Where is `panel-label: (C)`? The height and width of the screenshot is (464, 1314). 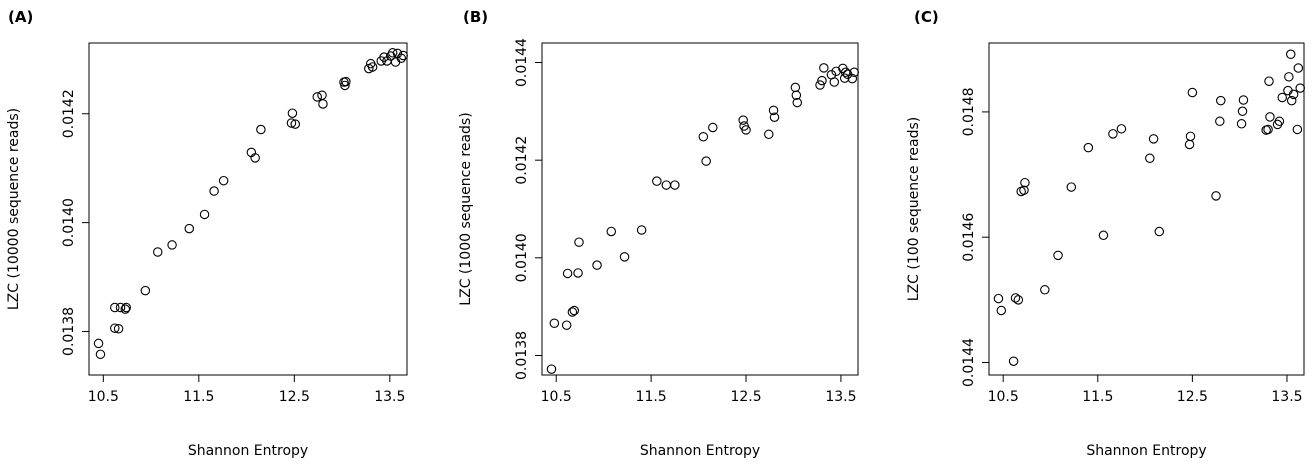 panel-label: (C) is located at coordinates (926, 17).